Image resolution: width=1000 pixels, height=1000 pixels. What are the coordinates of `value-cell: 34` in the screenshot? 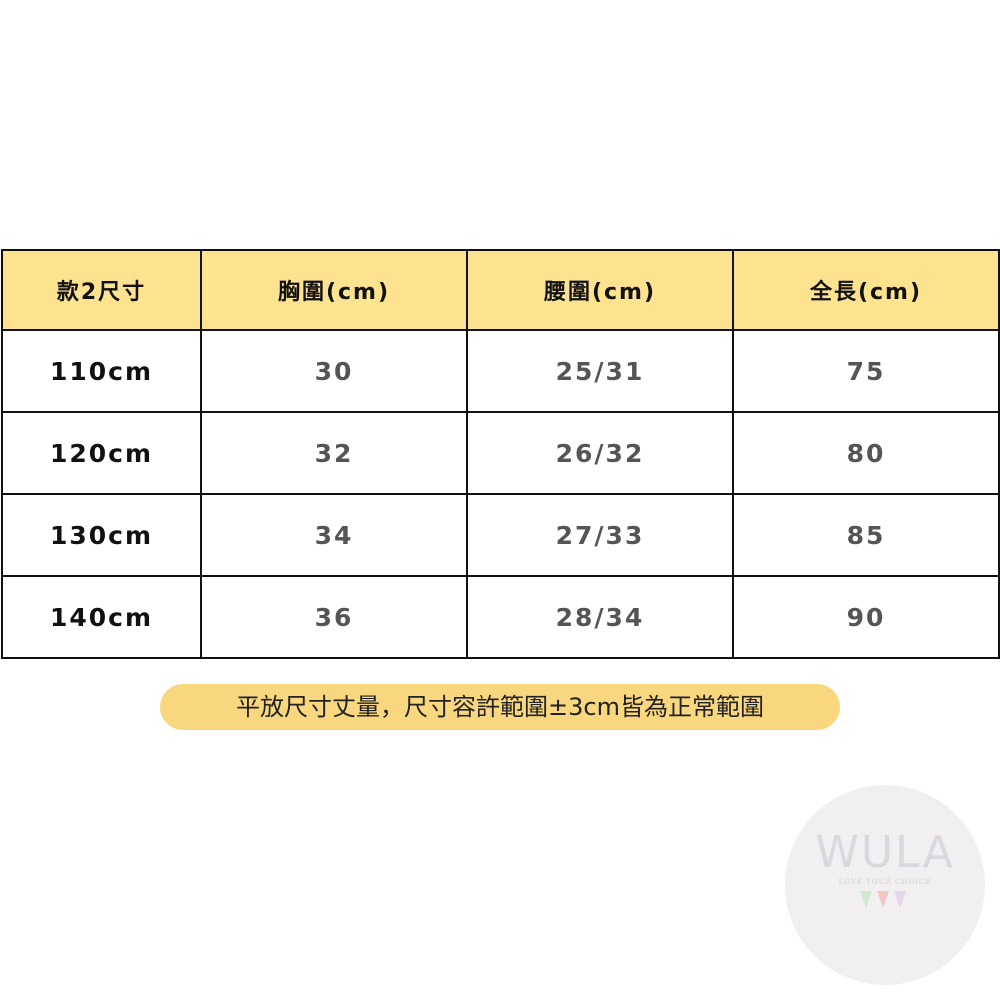 It's located at (334, 535).